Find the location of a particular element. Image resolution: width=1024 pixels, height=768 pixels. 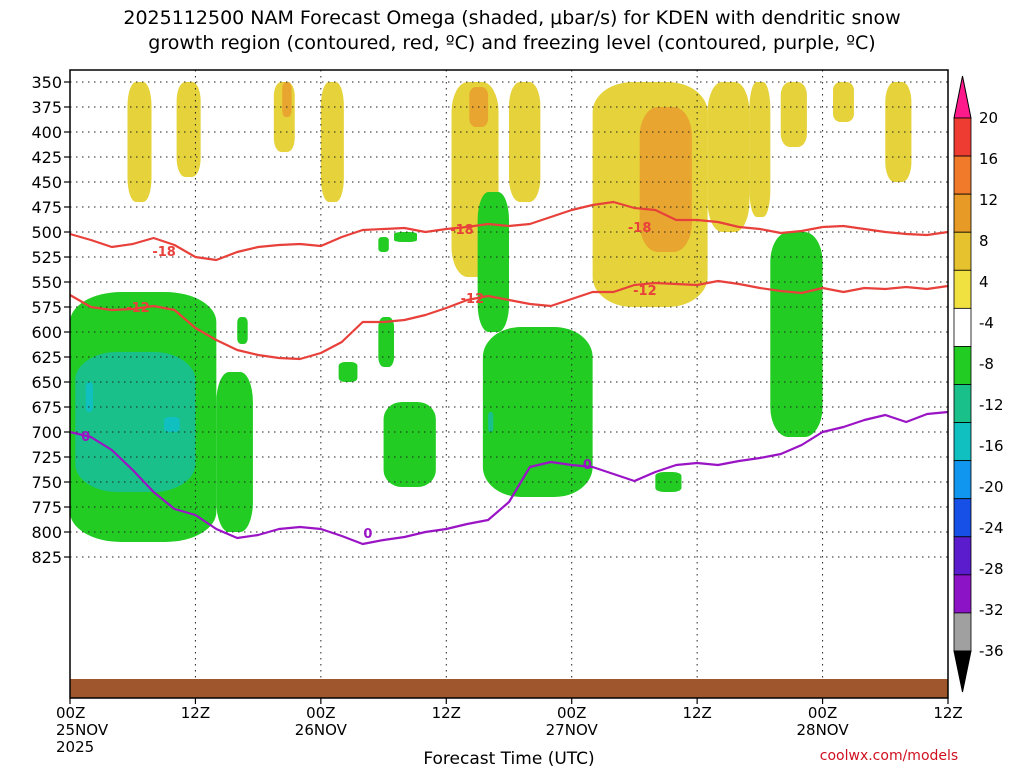

contour-label-6: 0 is located at coordinates (85, 437).